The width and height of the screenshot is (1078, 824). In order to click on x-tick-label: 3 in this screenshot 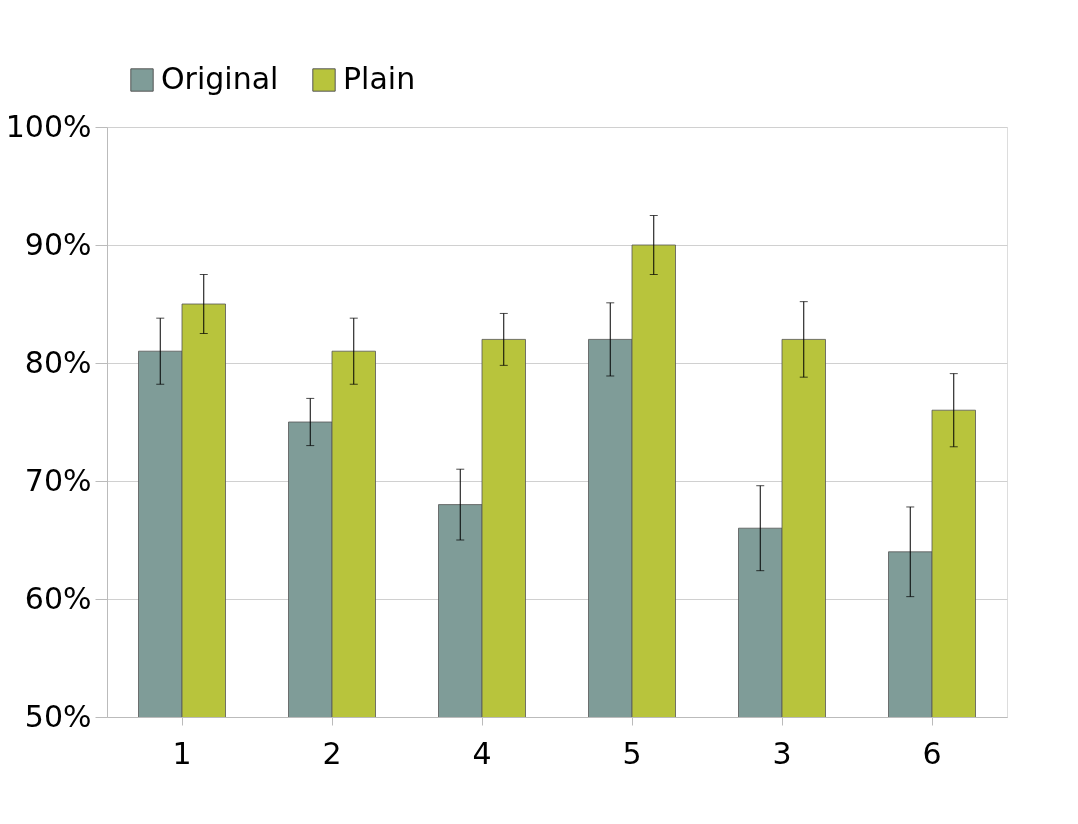, I will do `click(782, 753)`.